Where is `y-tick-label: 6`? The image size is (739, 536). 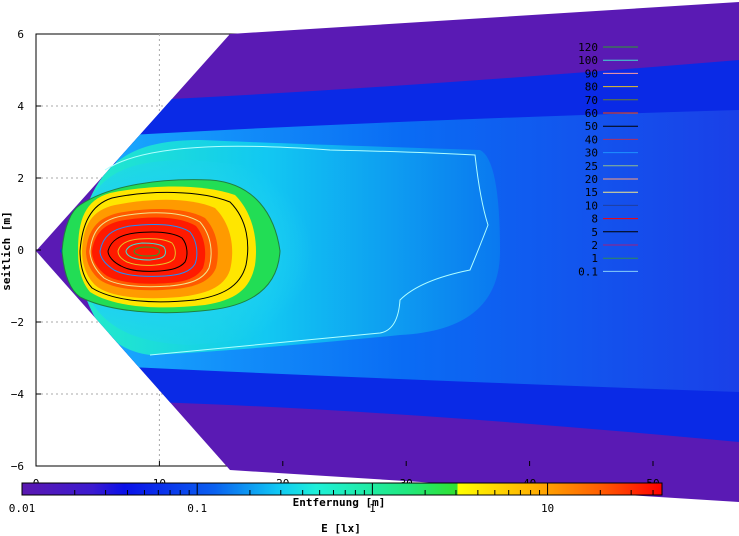 y-tick-label: 6 is located at coordinates (20, 34).